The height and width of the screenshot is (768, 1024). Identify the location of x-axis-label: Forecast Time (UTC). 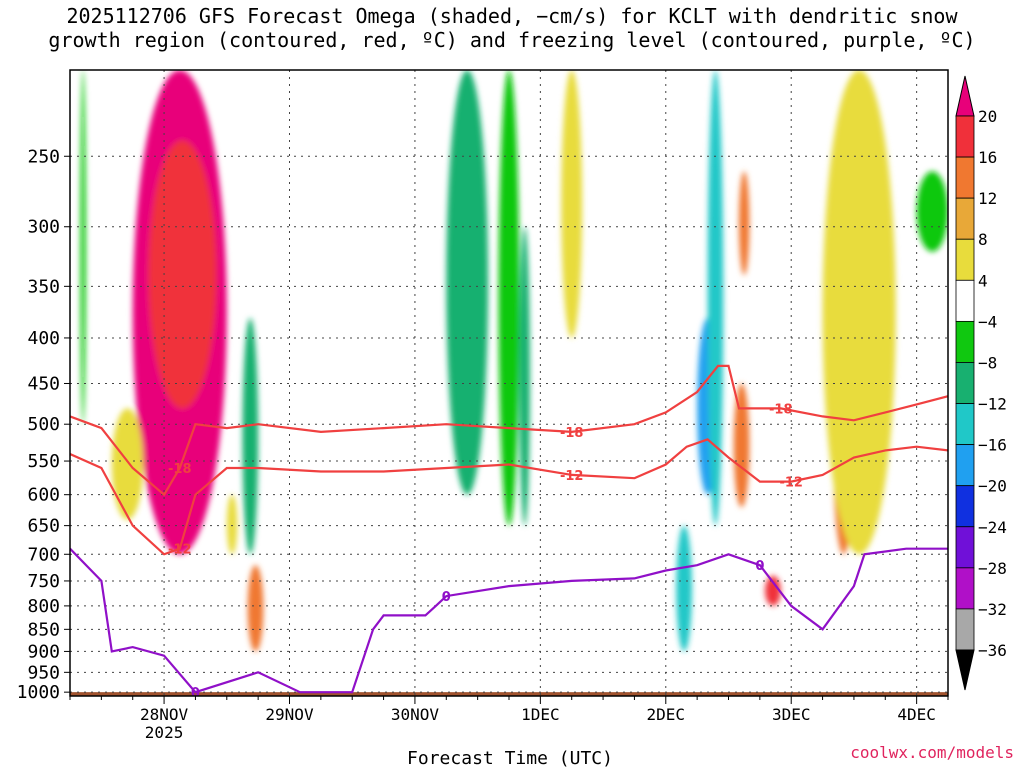
(510, 758).